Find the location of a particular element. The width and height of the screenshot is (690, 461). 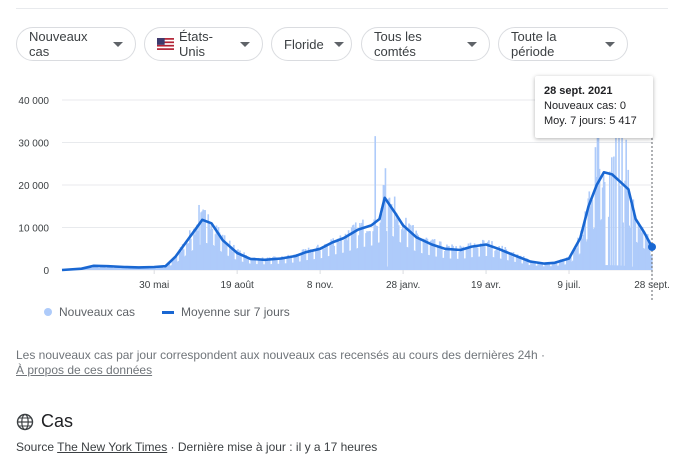

country-dropdown-label: États-Unis is located at coordinates (196, 44).